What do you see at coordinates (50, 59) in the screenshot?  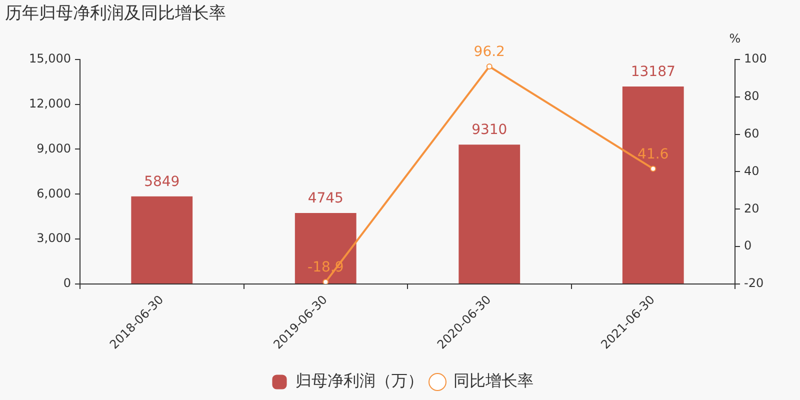 I see `y-tick-label: 15,000` at bounding box center [50, 59].